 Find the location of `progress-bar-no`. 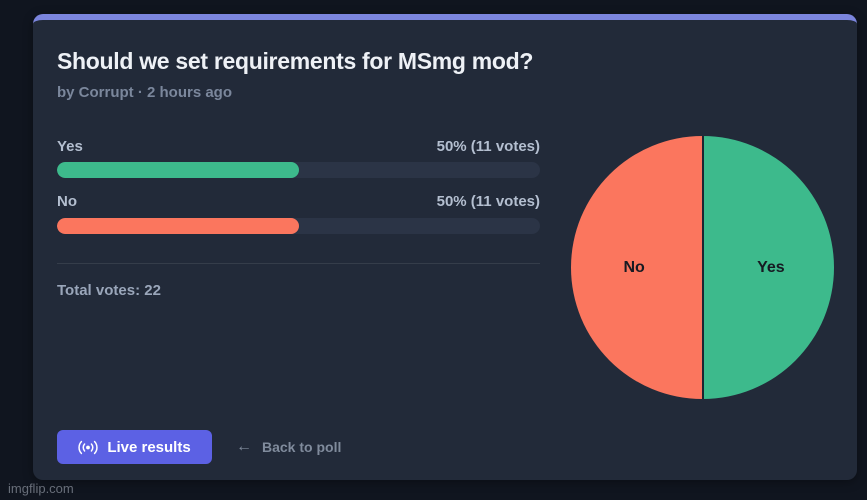

progress-bar-no is located at coordinates (298, 226).